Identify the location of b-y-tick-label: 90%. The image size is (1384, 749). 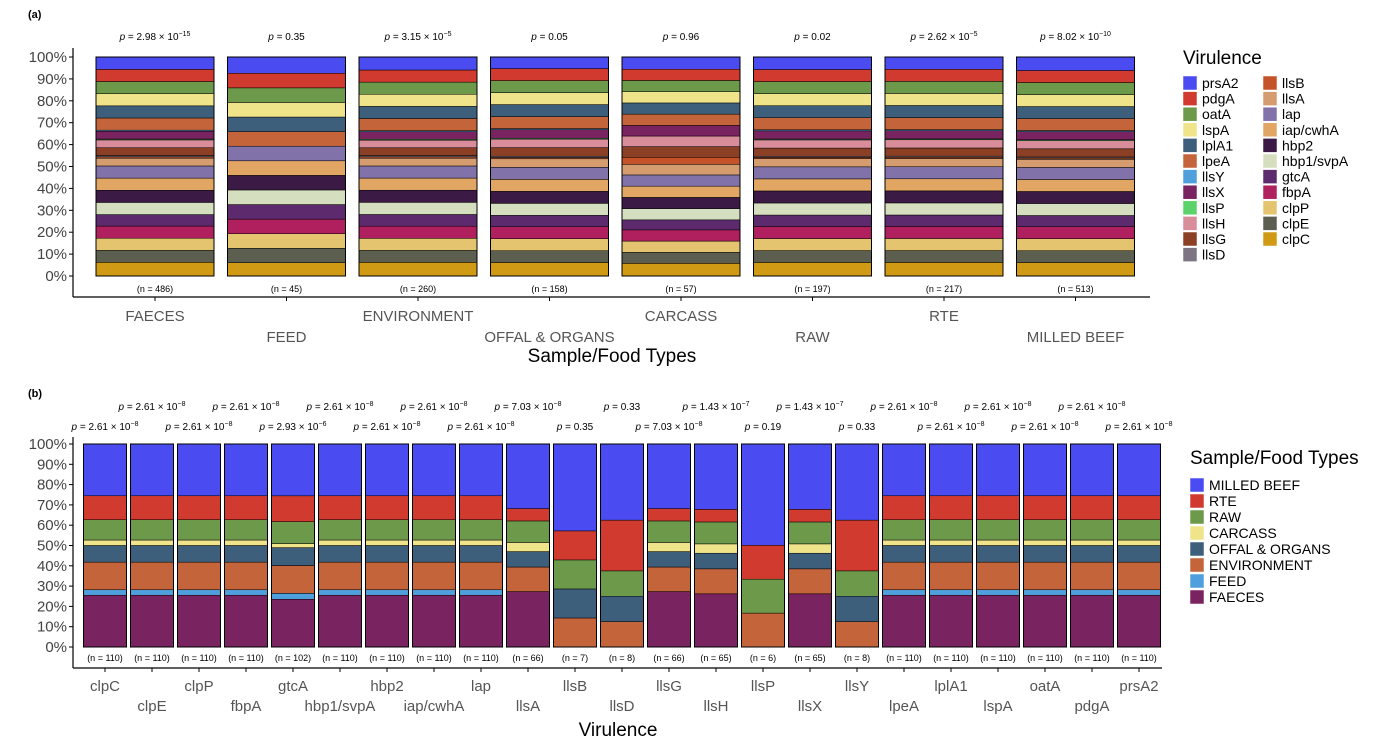
(52, 464).